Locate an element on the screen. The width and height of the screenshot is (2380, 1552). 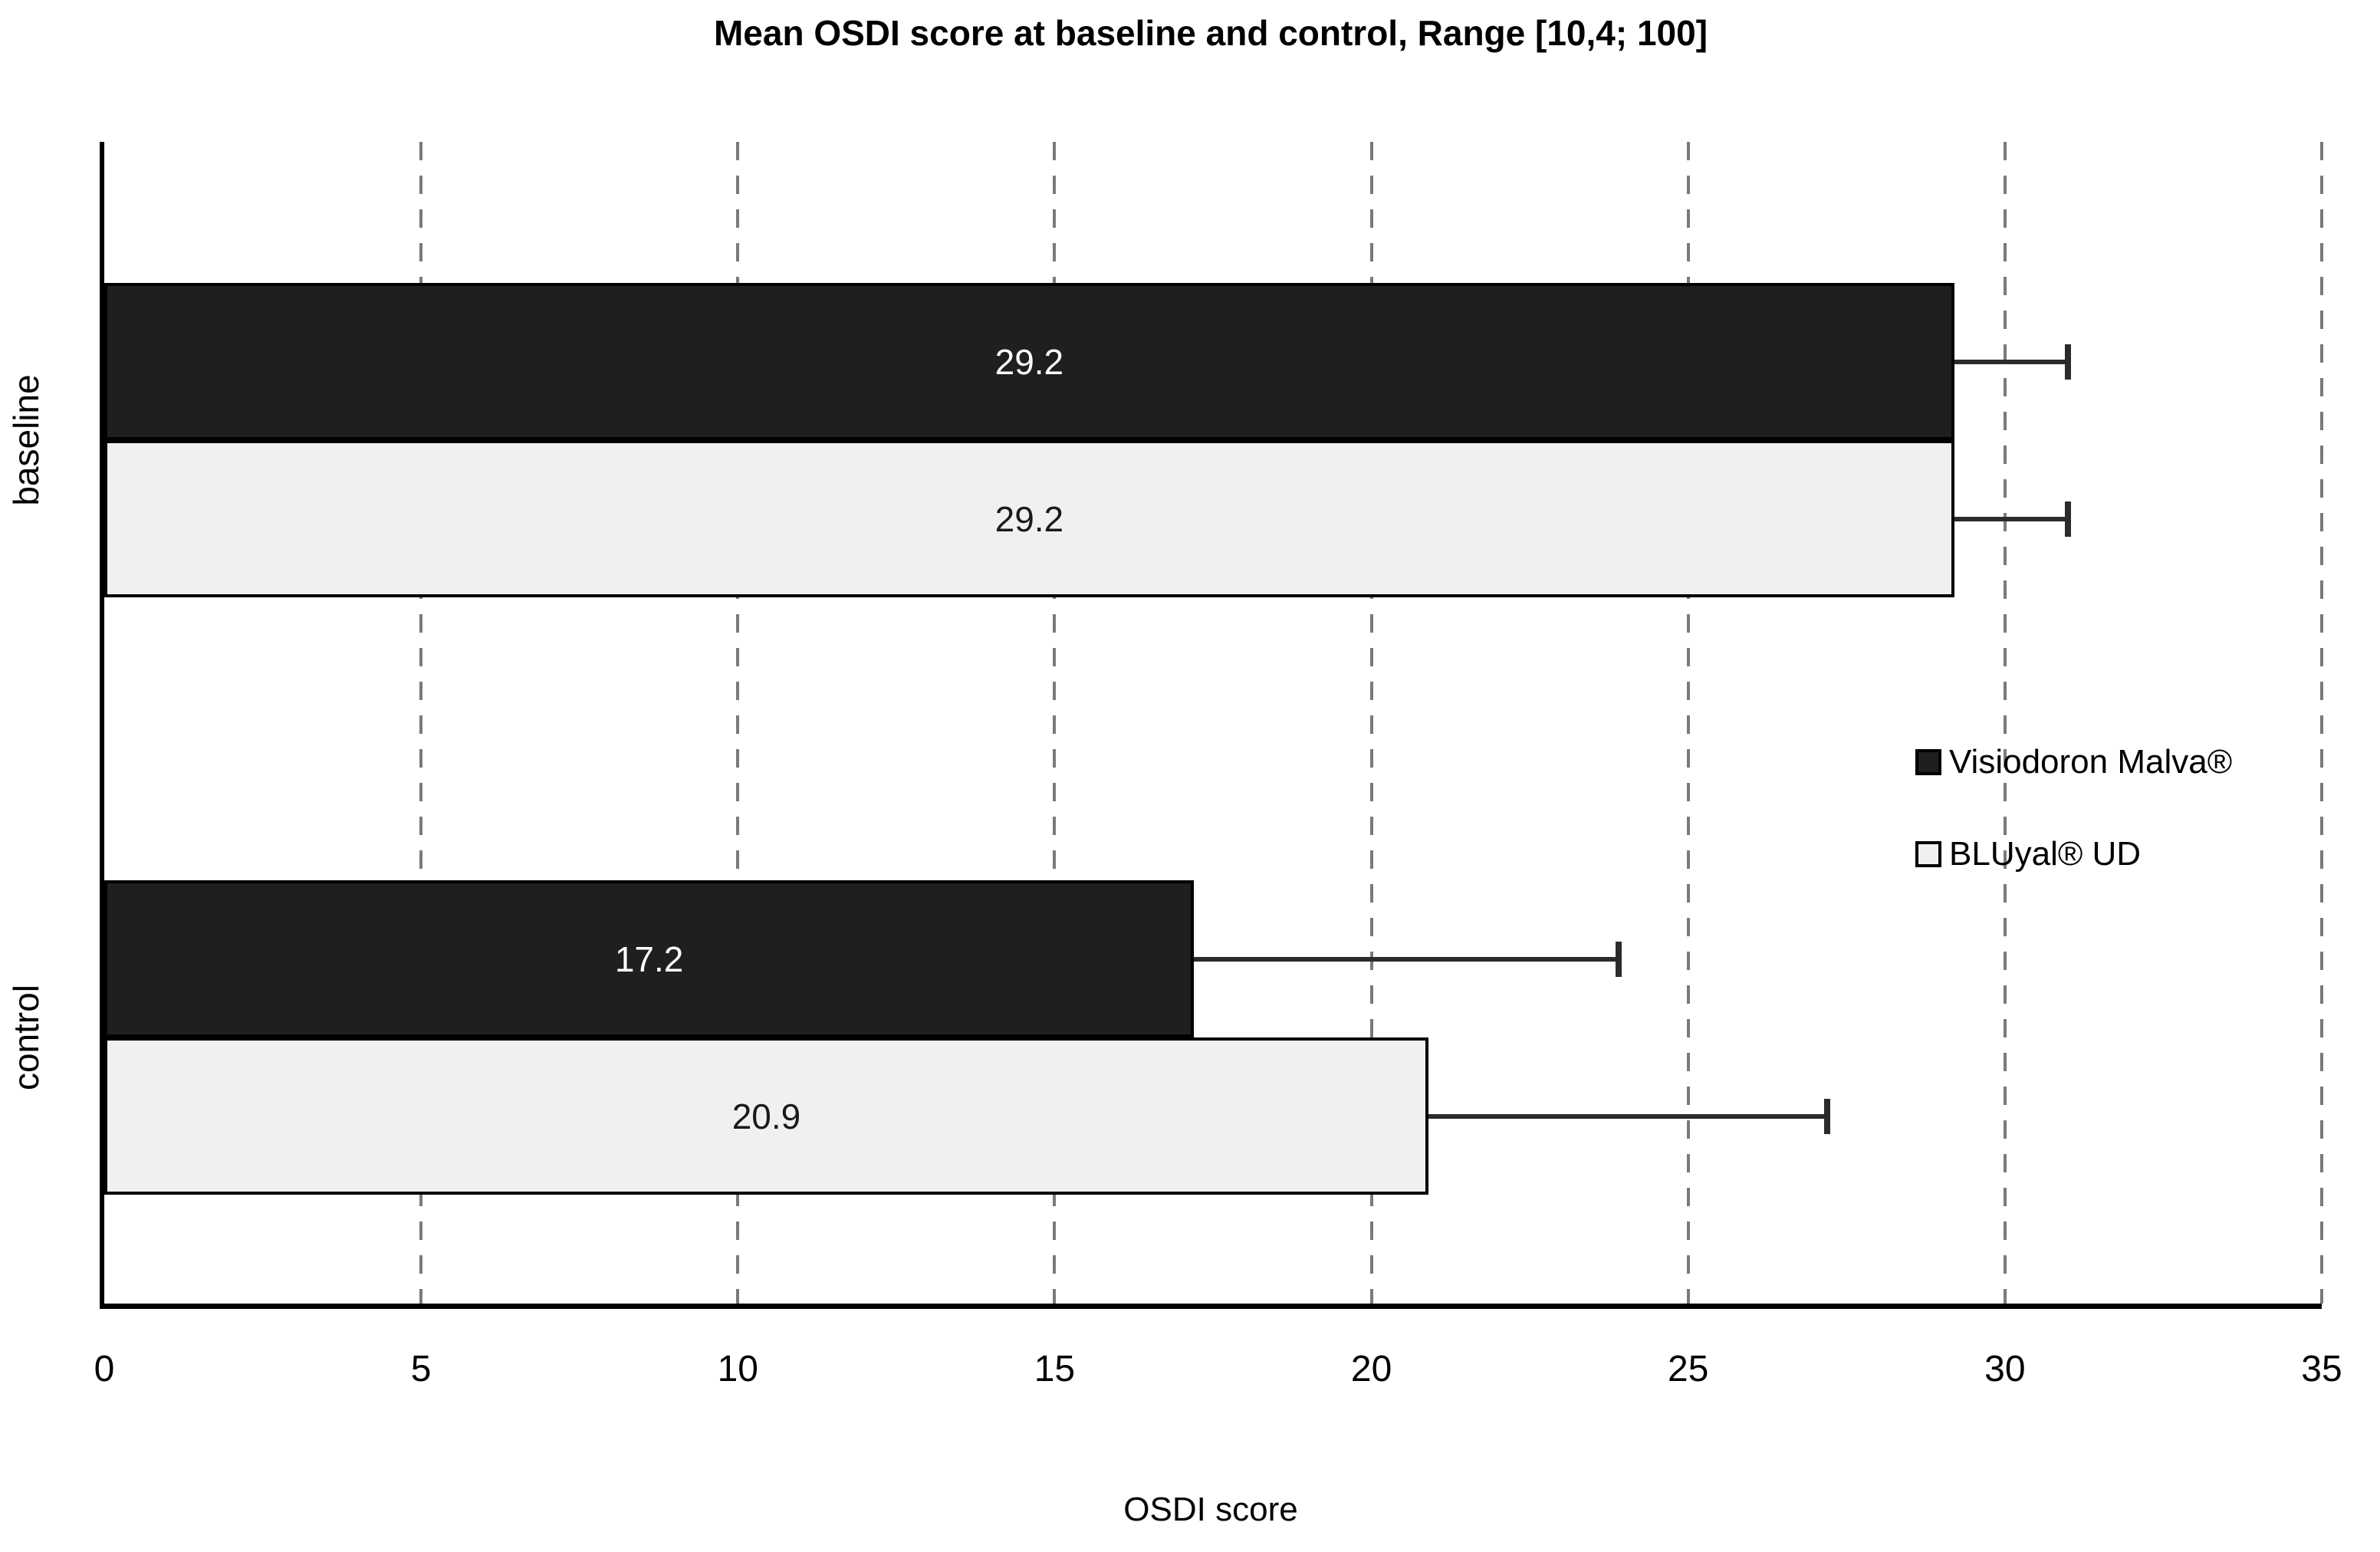
x-axis-title: OSDI score is located at coordinates (1210, 1509).